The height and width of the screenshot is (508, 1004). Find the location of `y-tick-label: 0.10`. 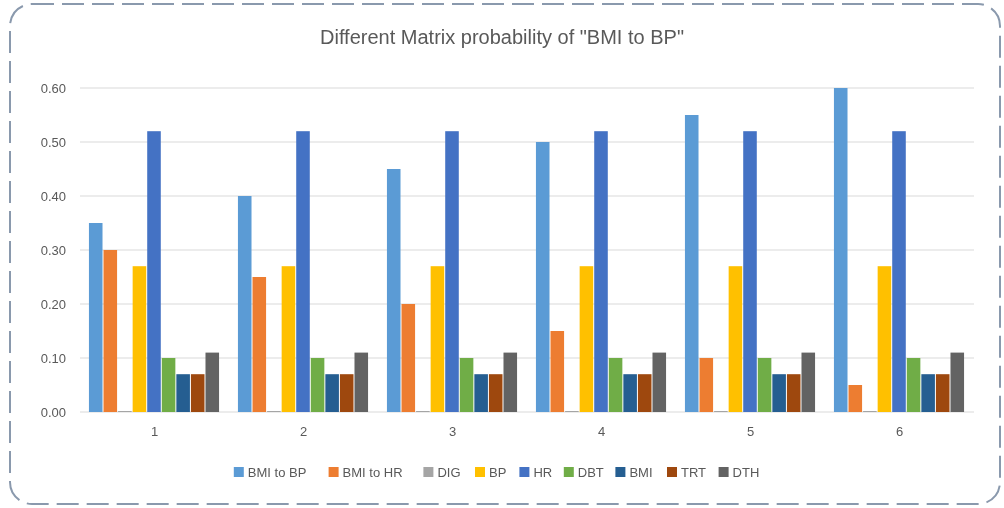

y-tick-label: 0.10 is located at coordinates (53, 358).